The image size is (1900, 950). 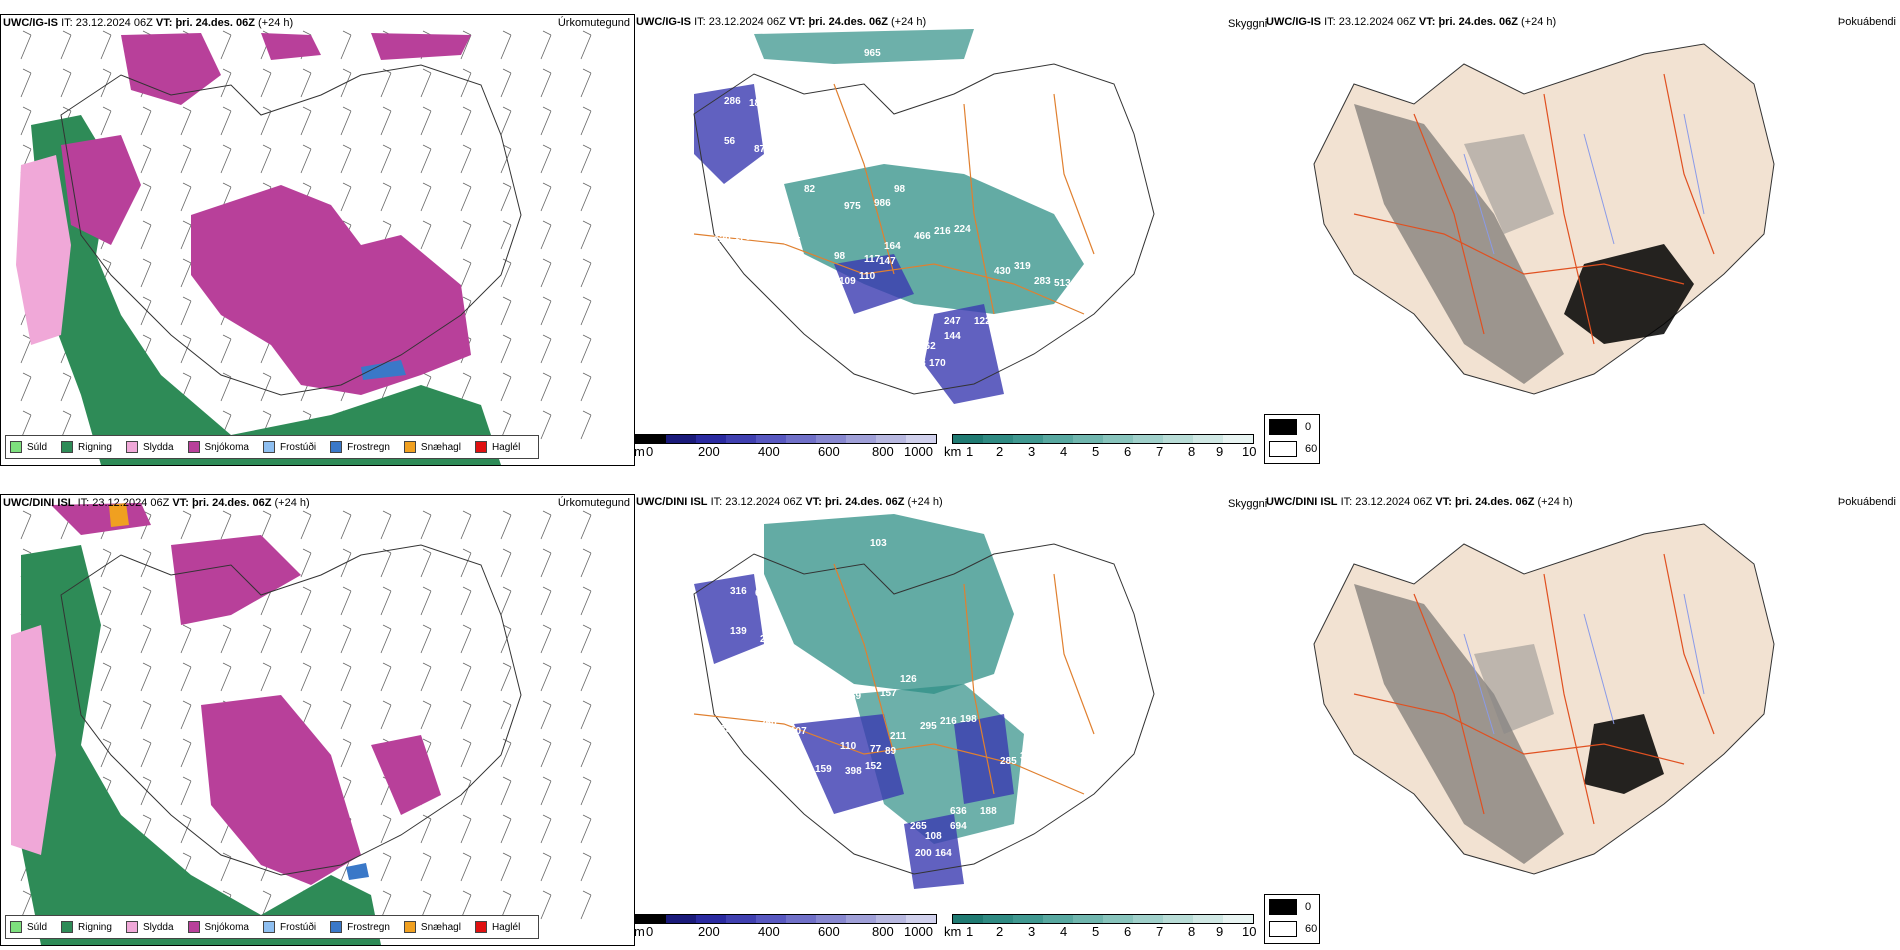 What do you see at coordinates (1248, 504) in the screenshot?
I see `panel-subtitle-vis-2: Skyggni` at bounding box center [1248, 504].